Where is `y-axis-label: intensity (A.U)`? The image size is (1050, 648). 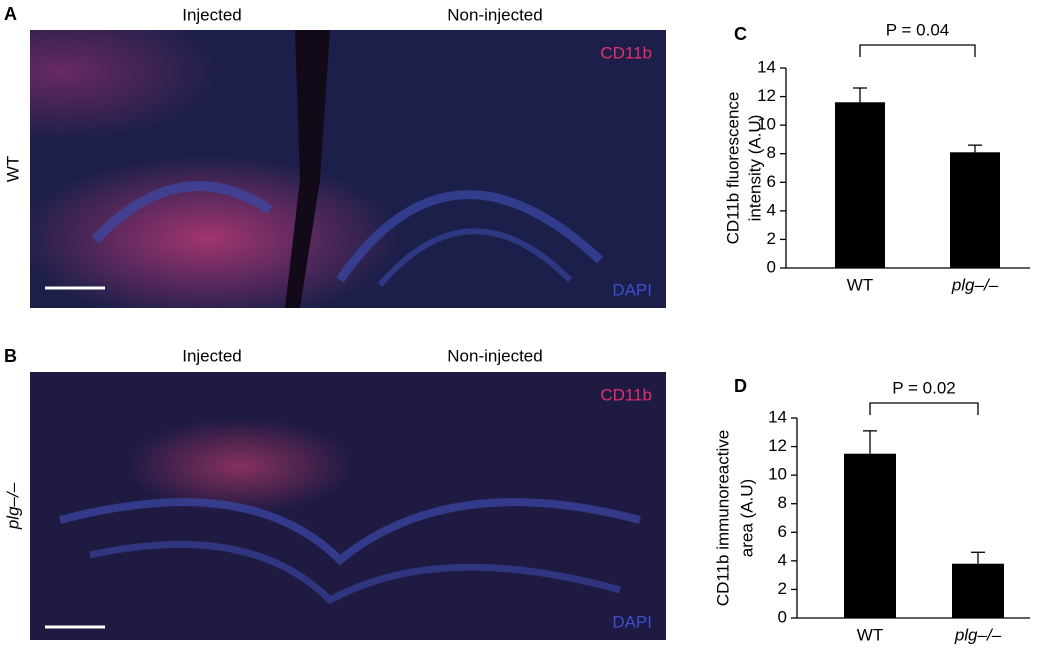 y-axis-label: intensity (A.U) is located at coordinates (754, 168).